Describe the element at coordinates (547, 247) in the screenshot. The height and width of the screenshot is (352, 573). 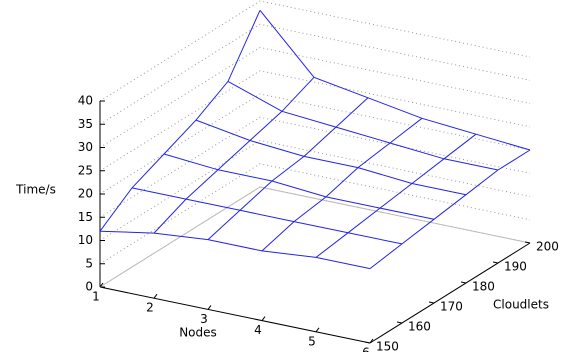
I see `y-tick-label: 200` at that location.